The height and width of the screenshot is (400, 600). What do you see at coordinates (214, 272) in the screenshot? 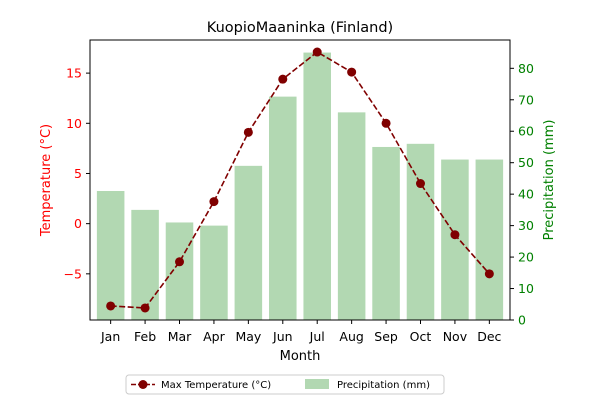
I see `precip-bar-apr` at bounding box center [214, 272].